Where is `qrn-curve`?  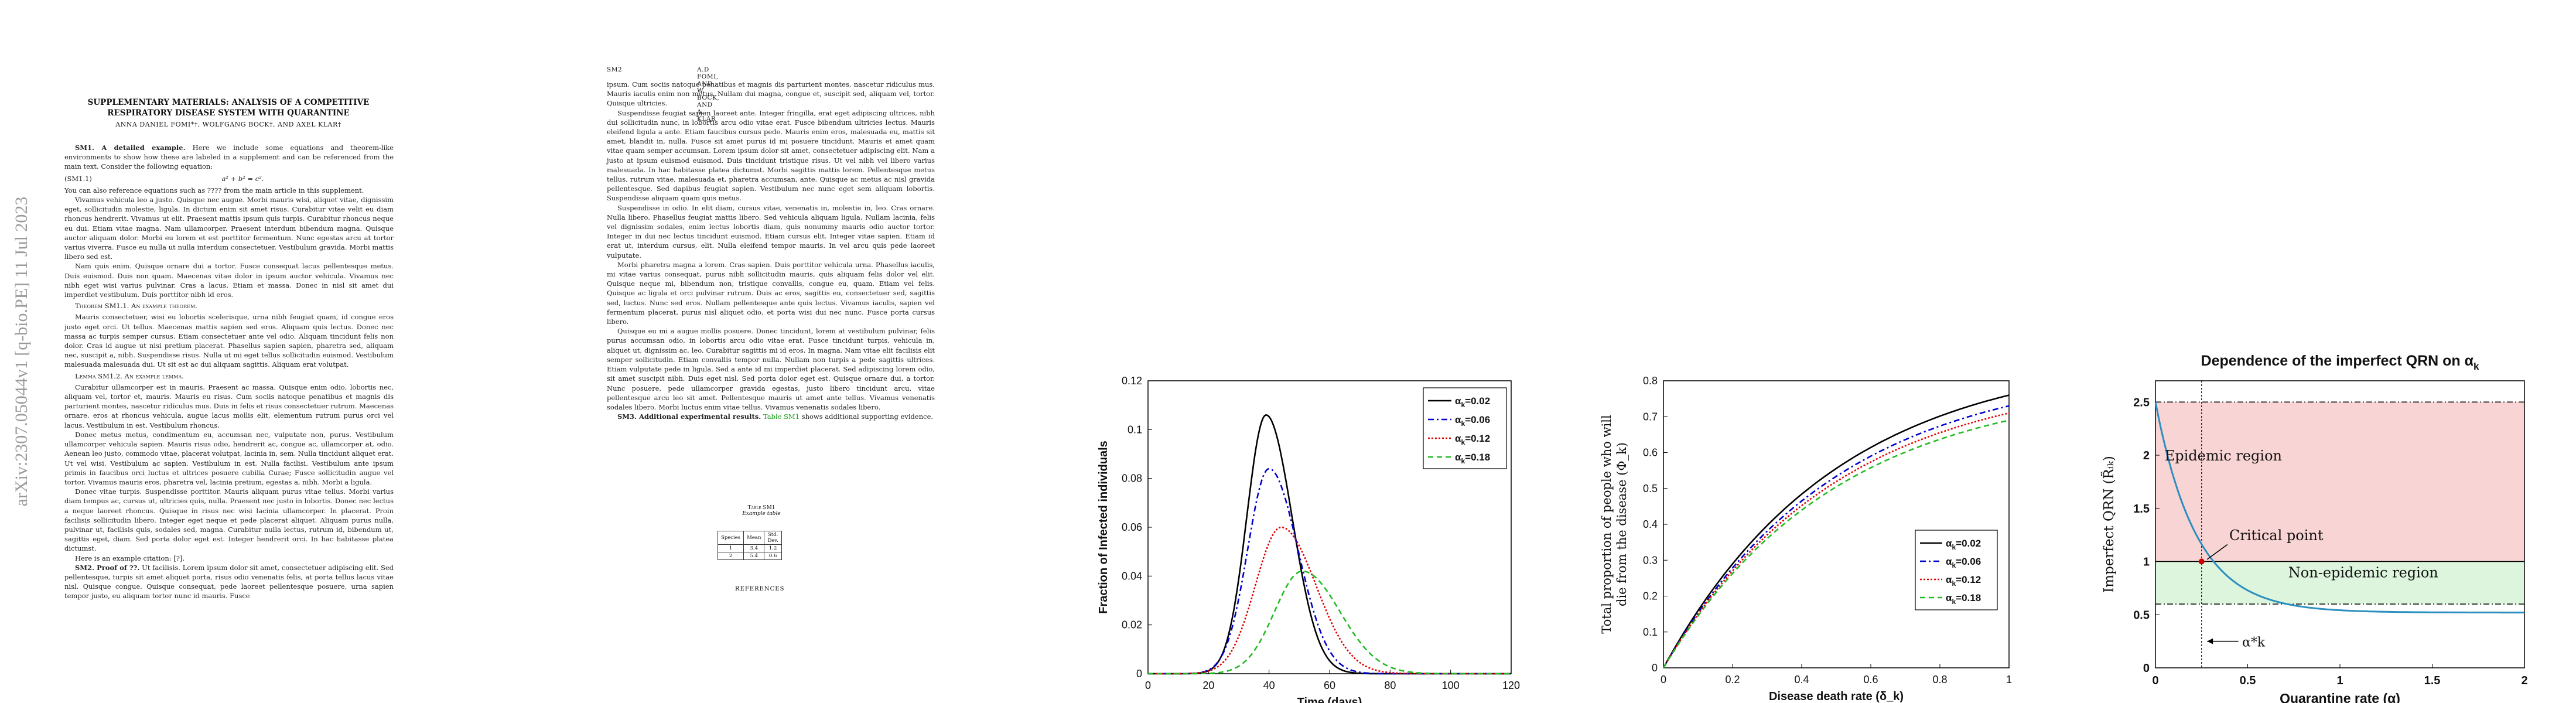
qrn-curve is located at coordinates (2339, 508).